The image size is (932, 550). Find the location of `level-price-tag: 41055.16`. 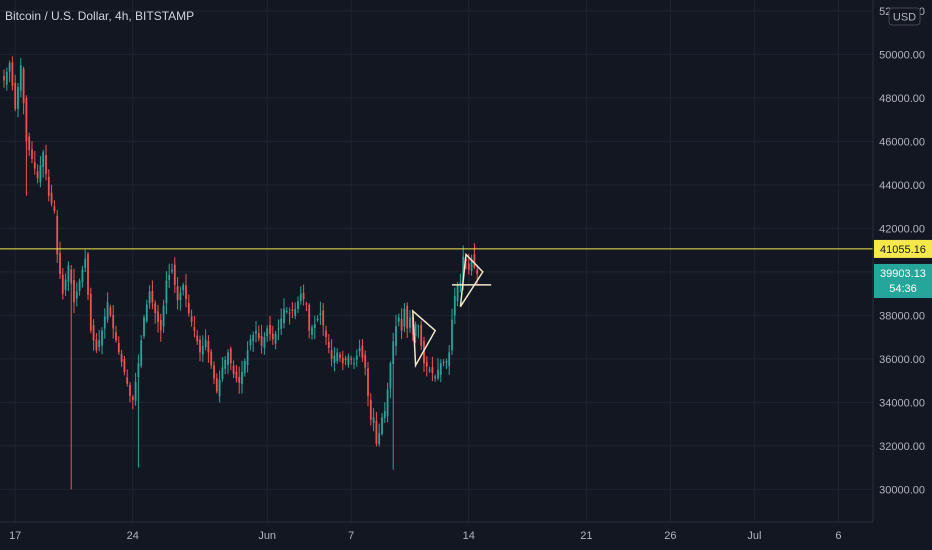

level-price-tag: 41055.16 is located at coordinates (903, 248).